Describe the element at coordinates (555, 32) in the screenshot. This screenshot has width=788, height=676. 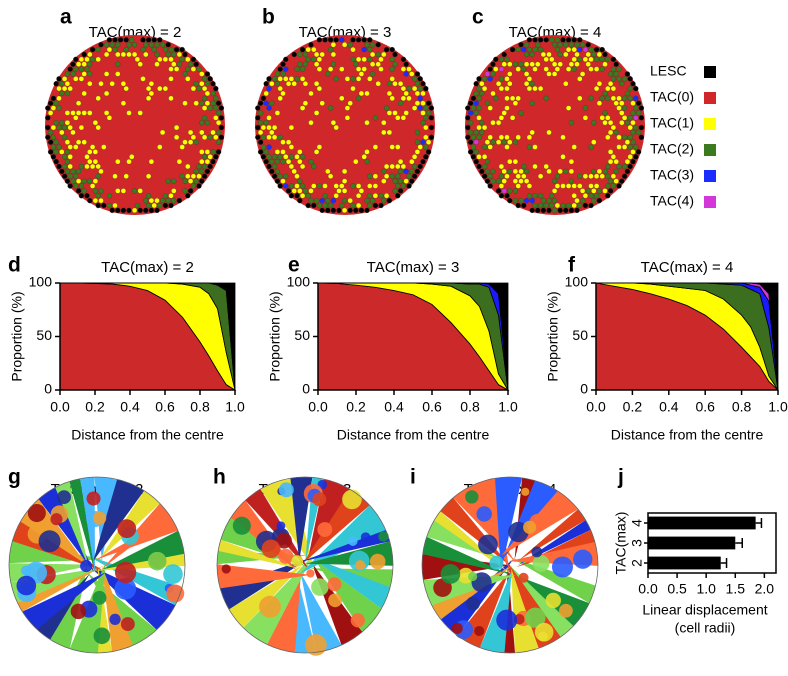
I see `panel-title: TAC(max) = 4` at that location.